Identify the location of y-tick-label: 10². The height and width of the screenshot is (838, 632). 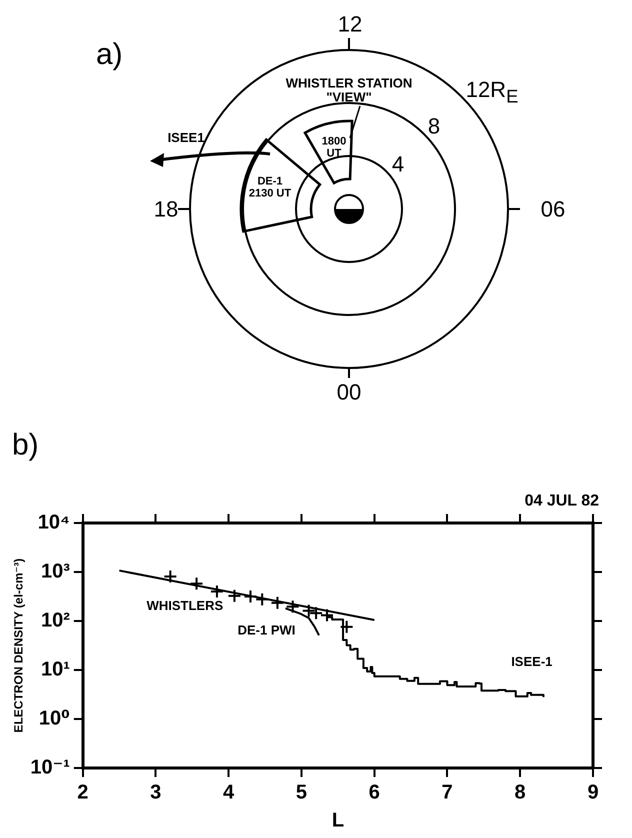
(55, 621).